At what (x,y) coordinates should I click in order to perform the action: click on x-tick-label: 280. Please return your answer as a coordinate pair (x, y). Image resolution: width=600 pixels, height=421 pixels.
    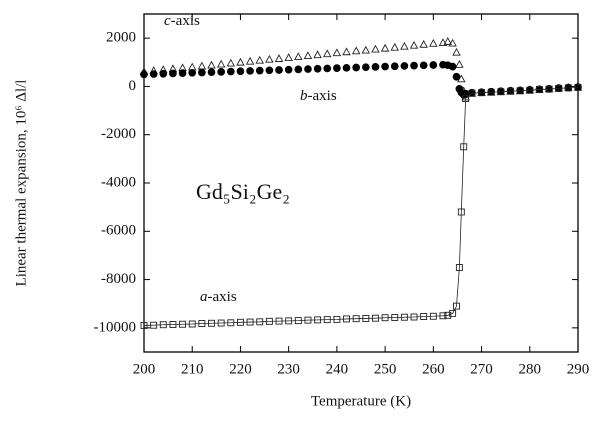
    Looking at the image, I should click on (530, 369).